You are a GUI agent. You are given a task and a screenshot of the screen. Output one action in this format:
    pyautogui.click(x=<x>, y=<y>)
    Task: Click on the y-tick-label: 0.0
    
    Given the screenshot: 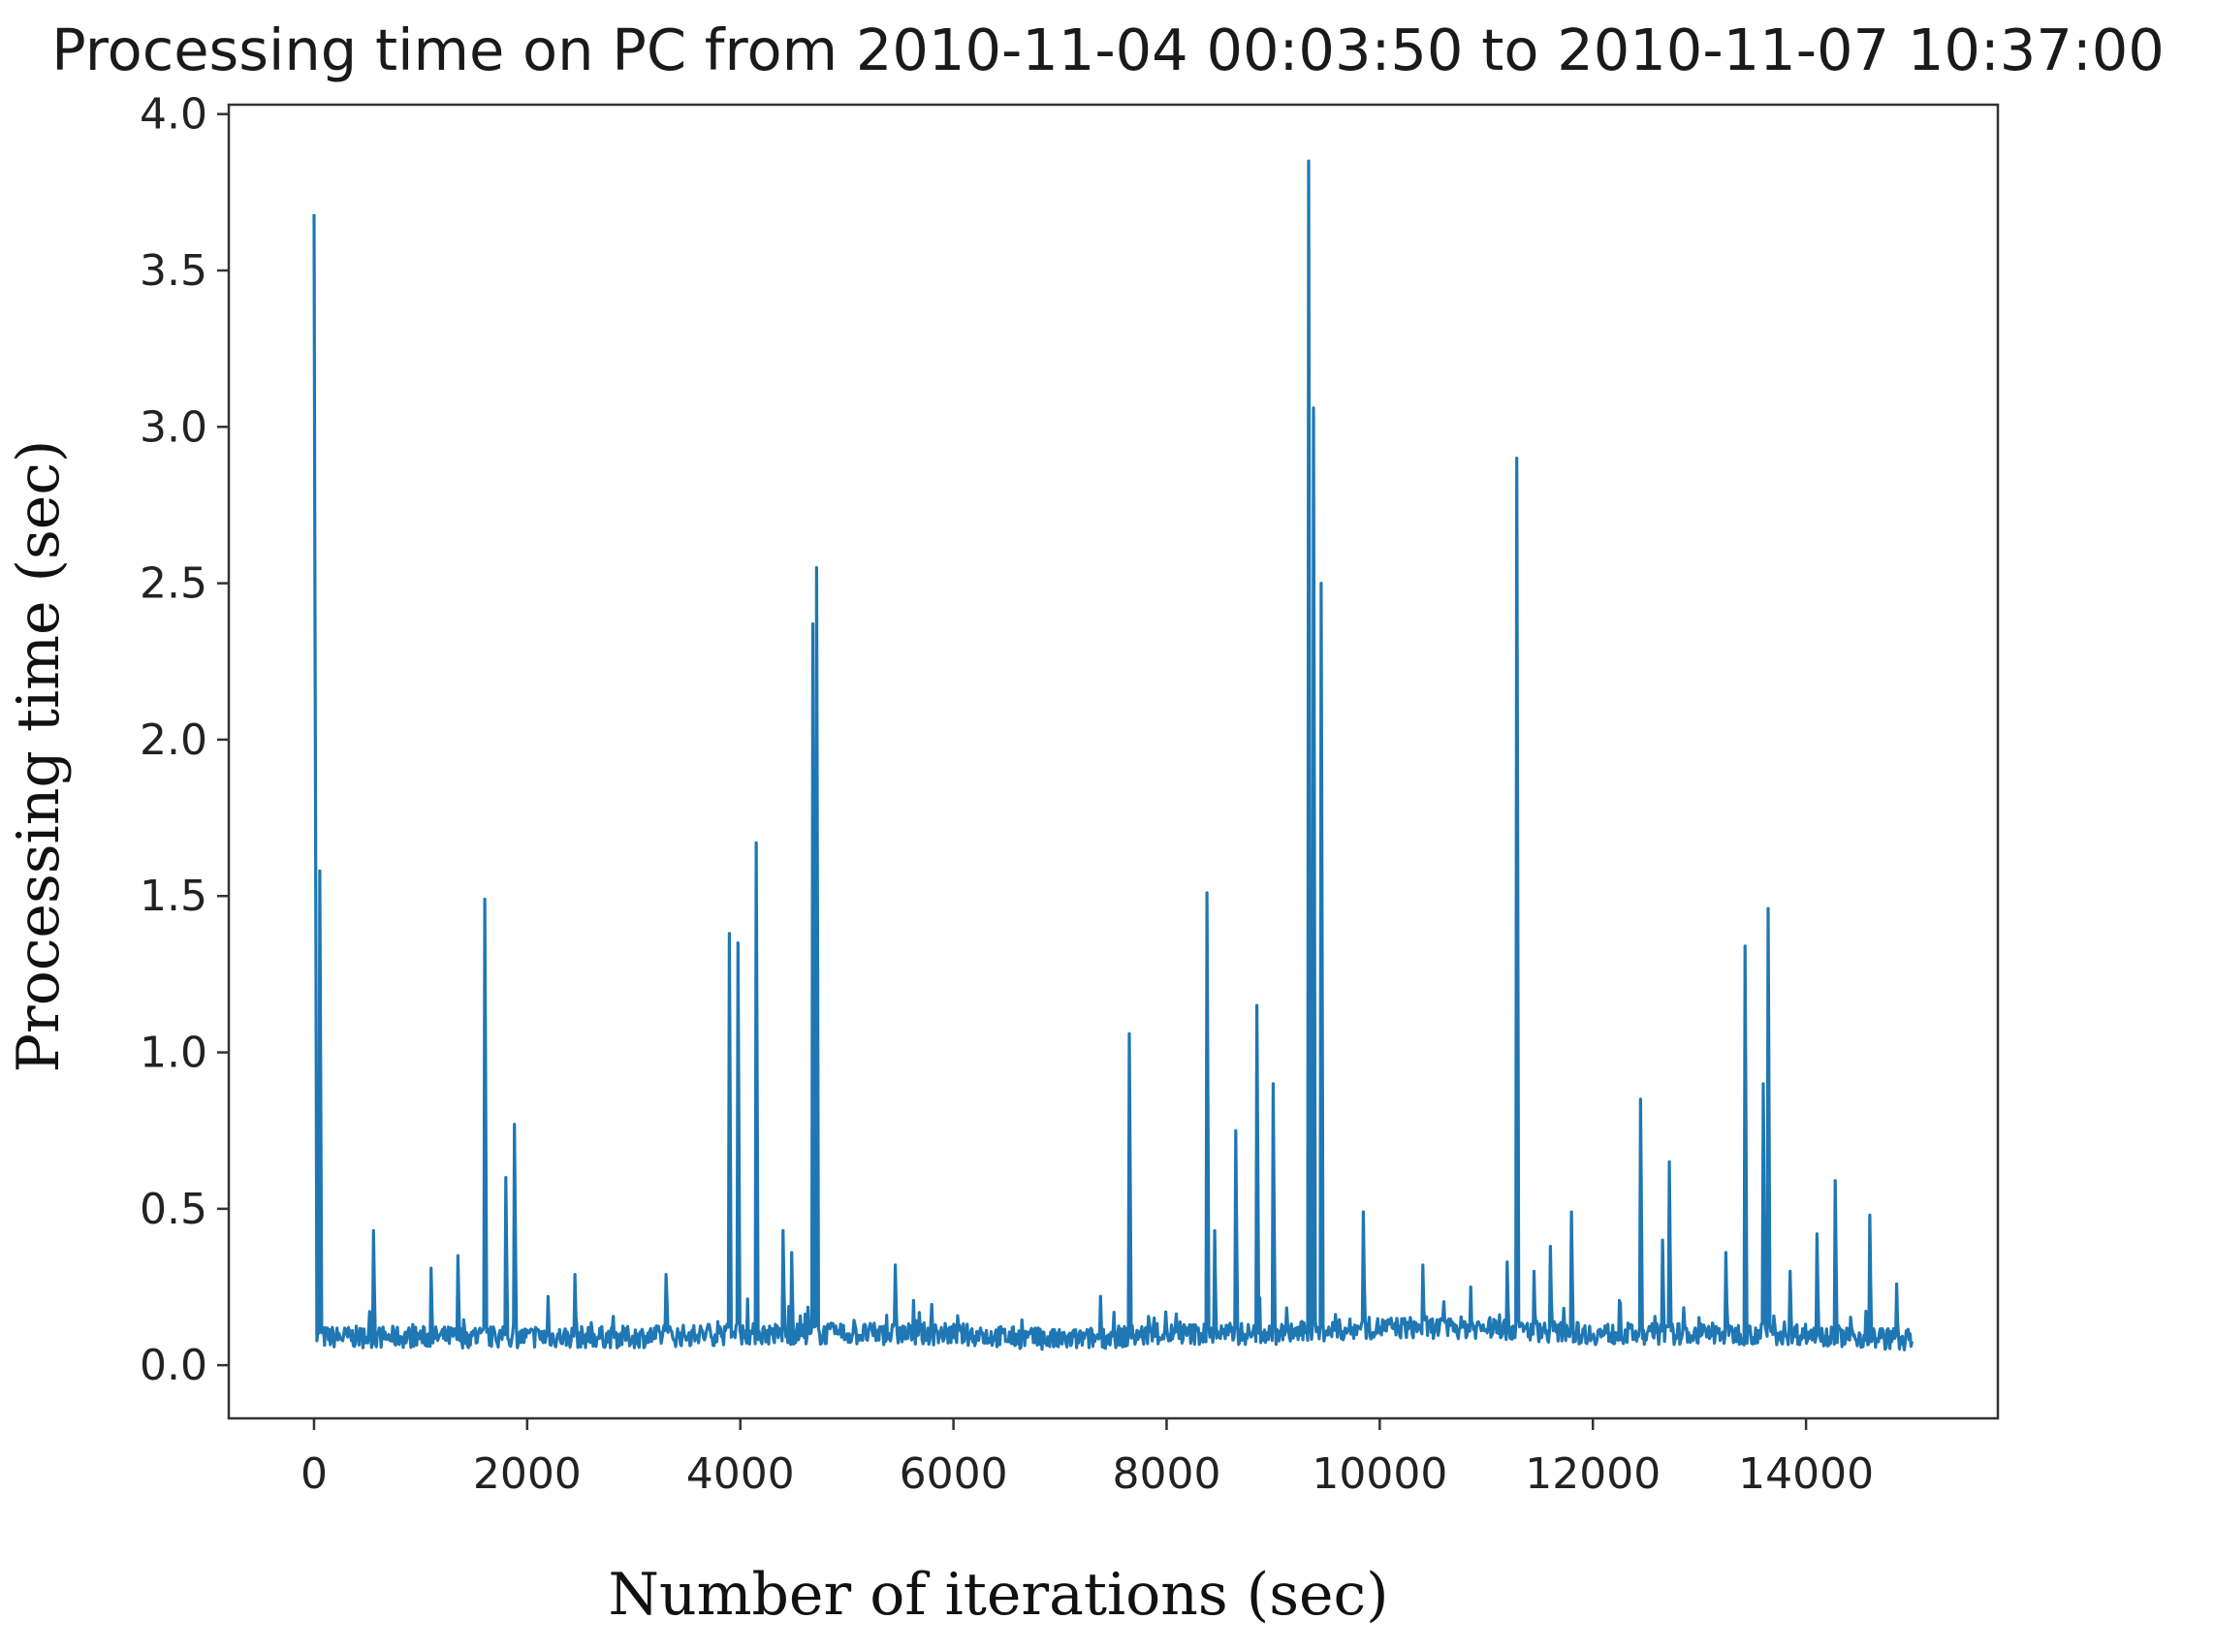 What is the action you would take?
    pyautogui.click(x=173, y=1366)
    